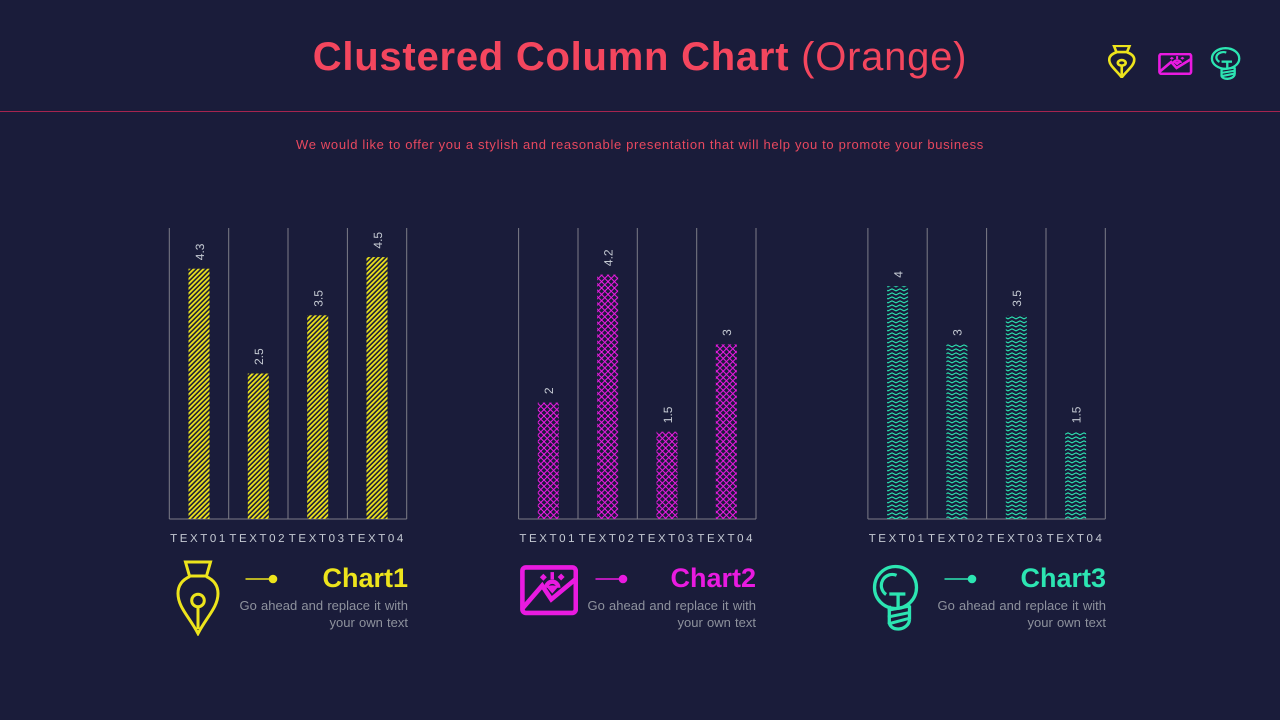  What do you see at coordinates (608, 257) in the screenshot?
I see `svg-text: 4.2` at bounding box center [608, 257].